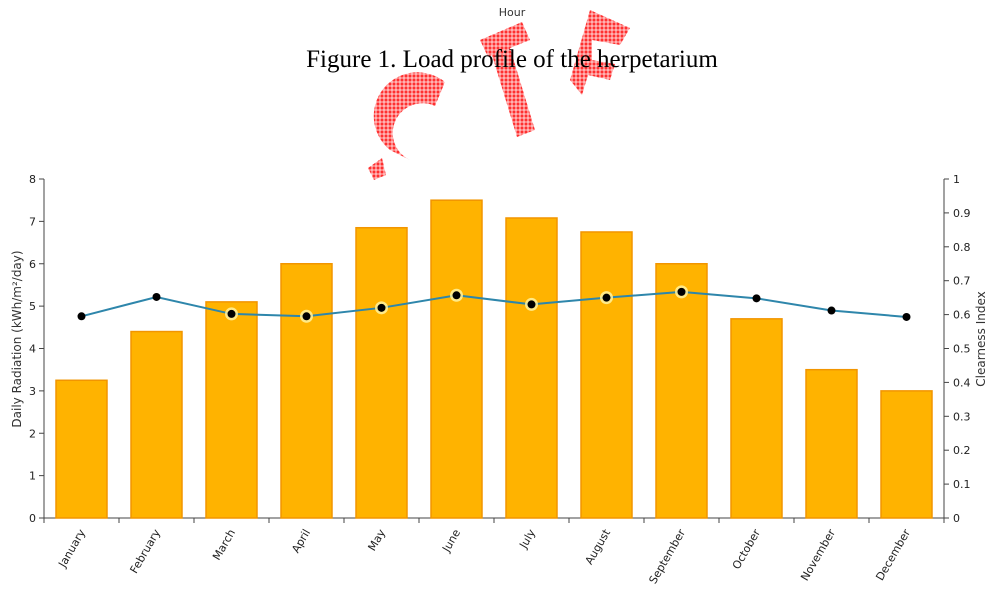 The image size is (992, 598). I want to click on x-tick-label: December, so click(893, 555).